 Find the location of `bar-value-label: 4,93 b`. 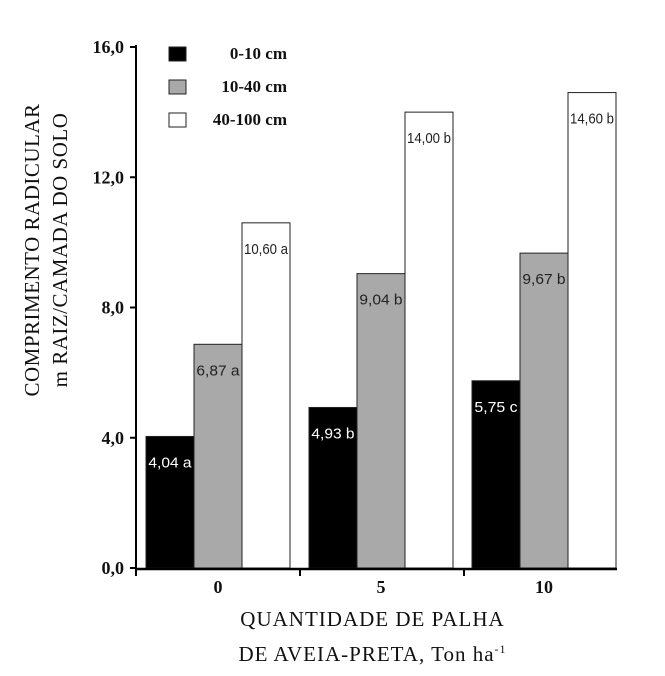

bar-value-label: 4,93 b is located at coordinates (332, 433).